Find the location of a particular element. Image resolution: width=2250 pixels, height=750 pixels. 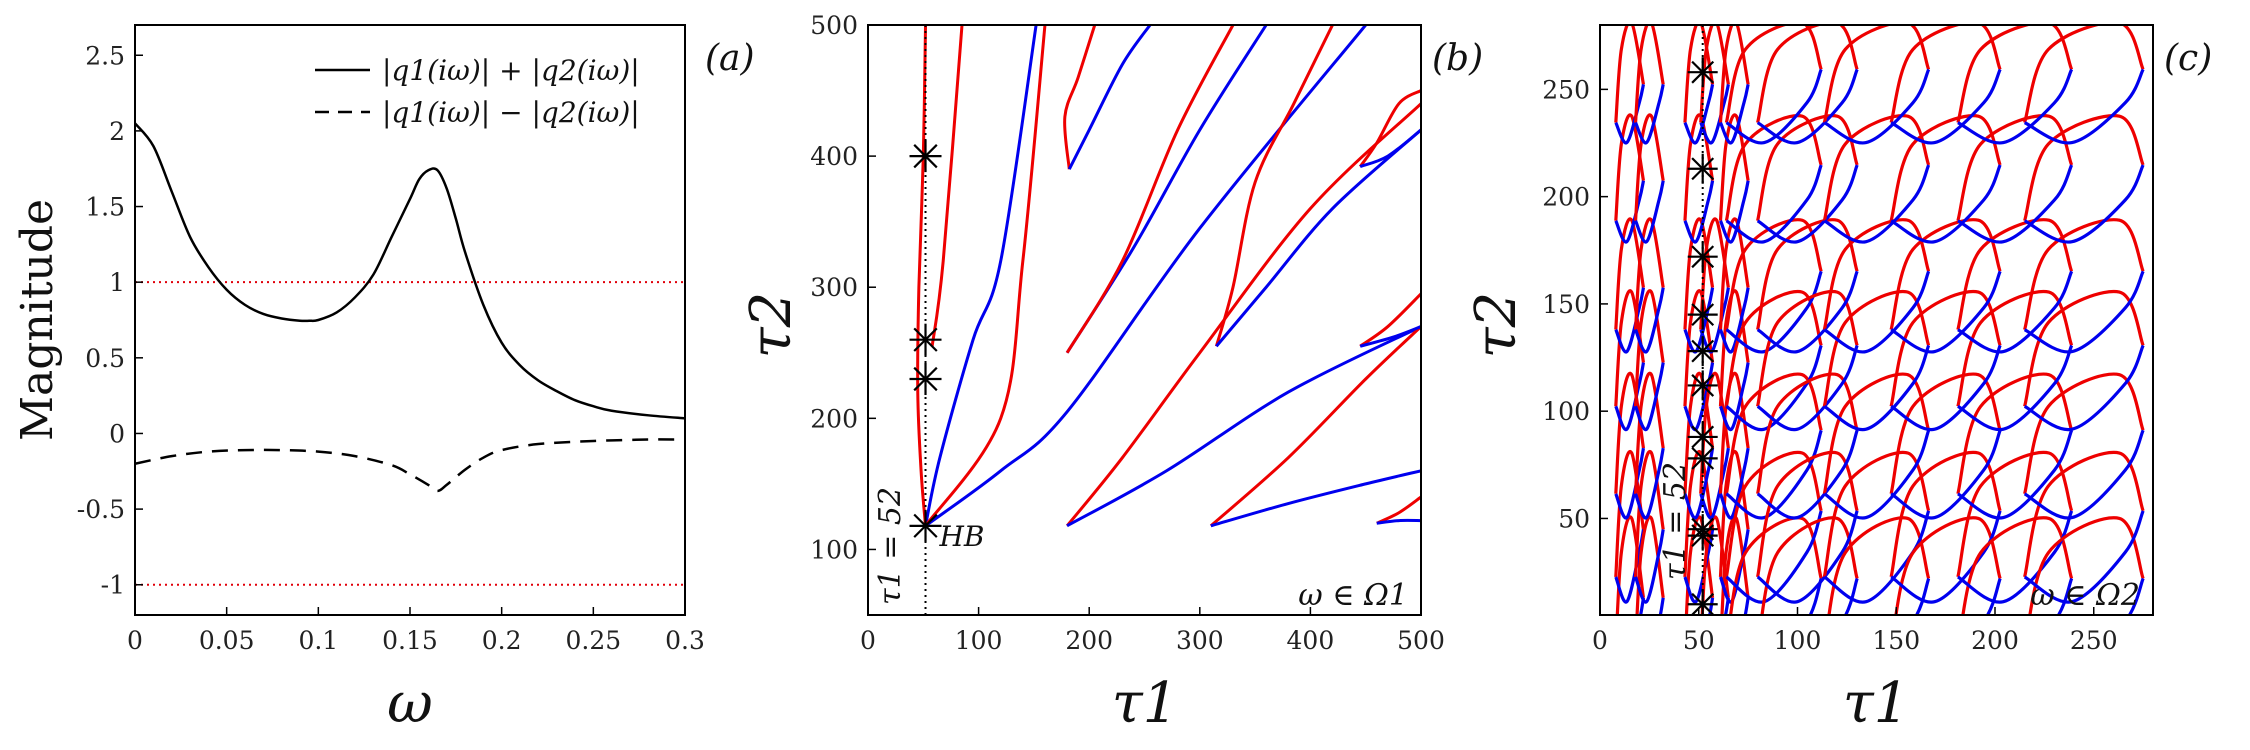

x-tick-label: 50 is located at coordinates (1699, 640).